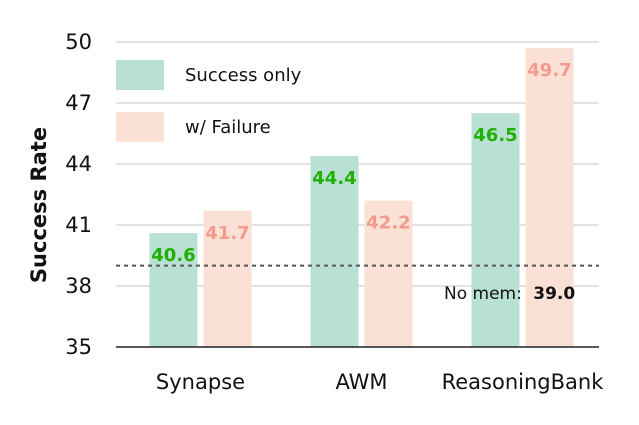 This screenshot has height=425, width=639. What do you see at coordinates (334, 251) in the screenshot?
I see `bar-awm-success-only` at bounding box center [334, 251].